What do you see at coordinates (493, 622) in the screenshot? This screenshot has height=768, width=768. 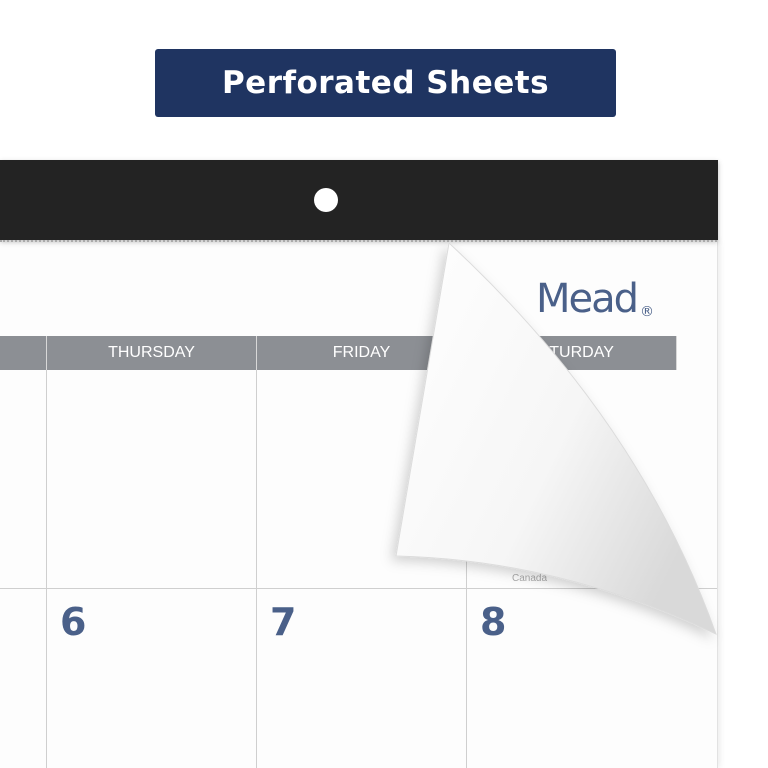 I see `date-8: 8` at bounding box center [493, 622].